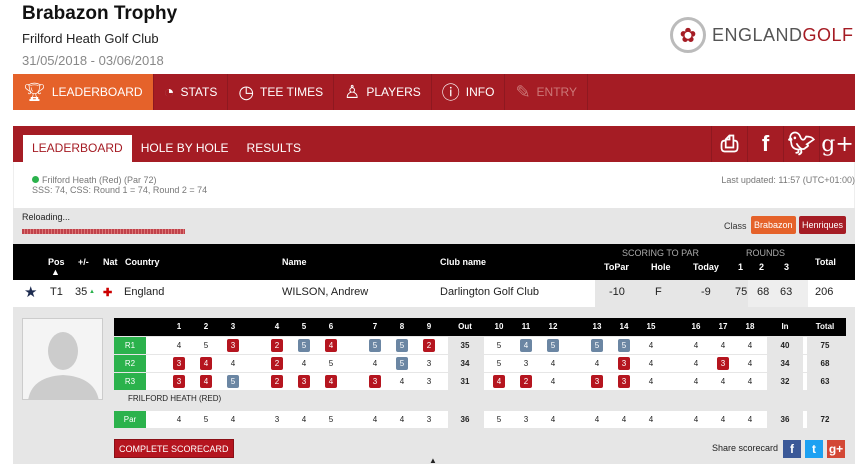 The height and width of the screenshot is (465, 868). What do you see at coordinates (480, 419) in the screenshot?
I see `par-row: Par 4 5 4 3 4 5 4 4 3 36 5 3 4 4 4 4 4 4 4 36 72` at bounding box center [480, 419].